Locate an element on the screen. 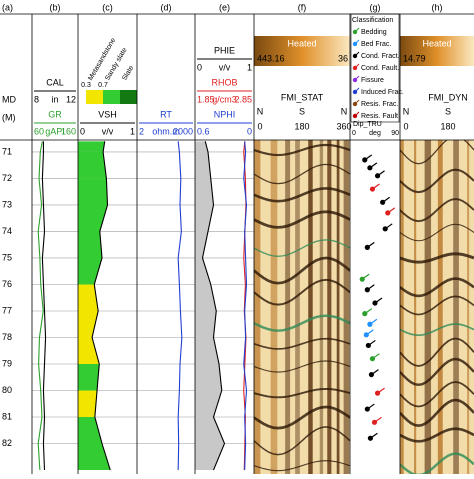 This screenshot has height=479, width=474. depth-label: 71 is located at coordinates (7, 151).